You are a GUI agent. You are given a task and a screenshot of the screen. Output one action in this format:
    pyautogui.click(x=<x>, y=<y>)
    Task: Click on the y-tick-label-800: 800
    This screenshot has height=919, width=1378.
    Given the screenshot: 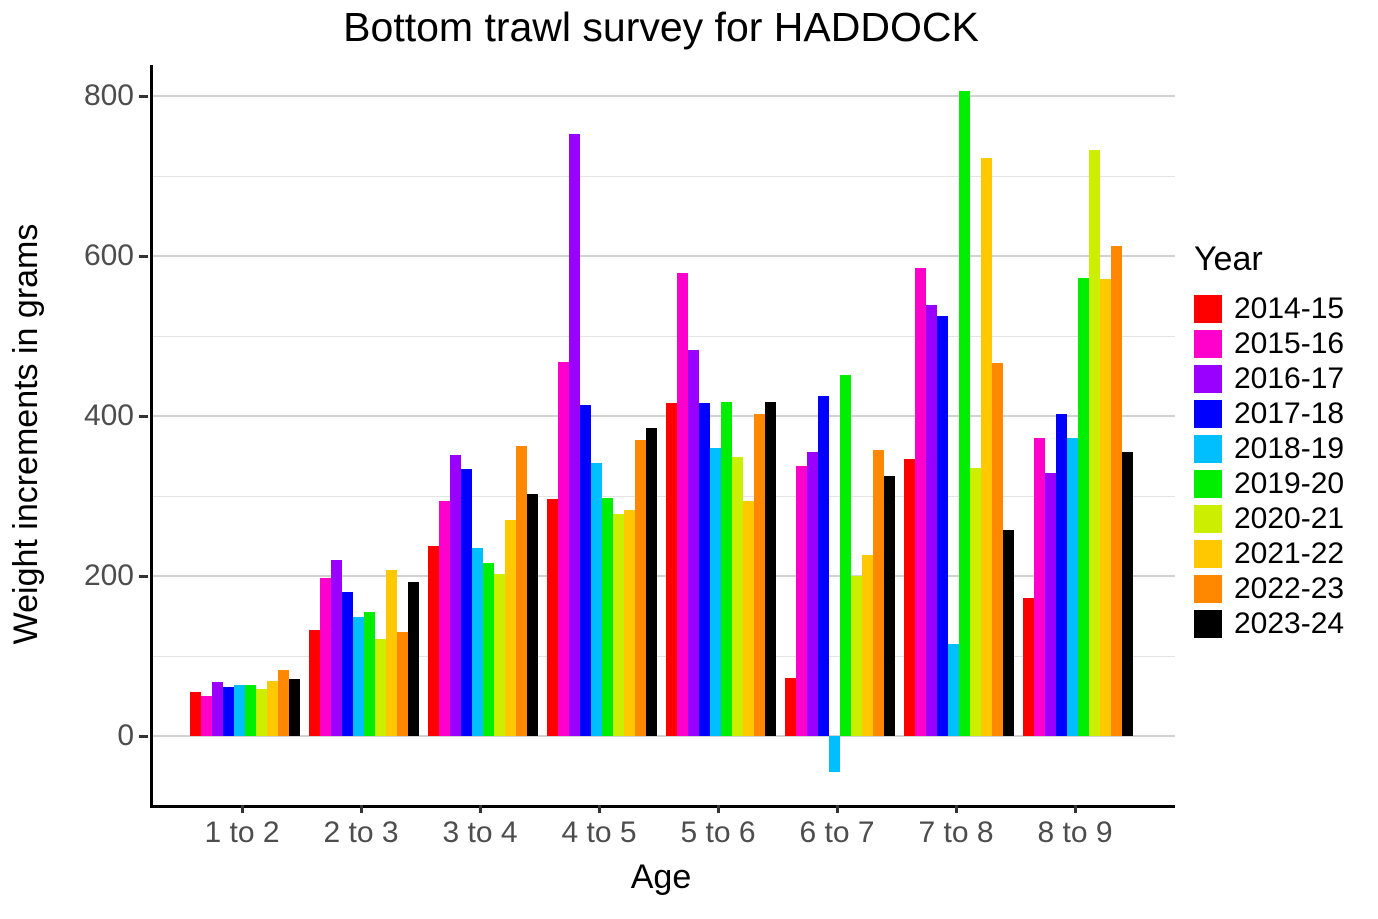 What is the action you would take?
    pyautogui.click(x=108, y=95)
    